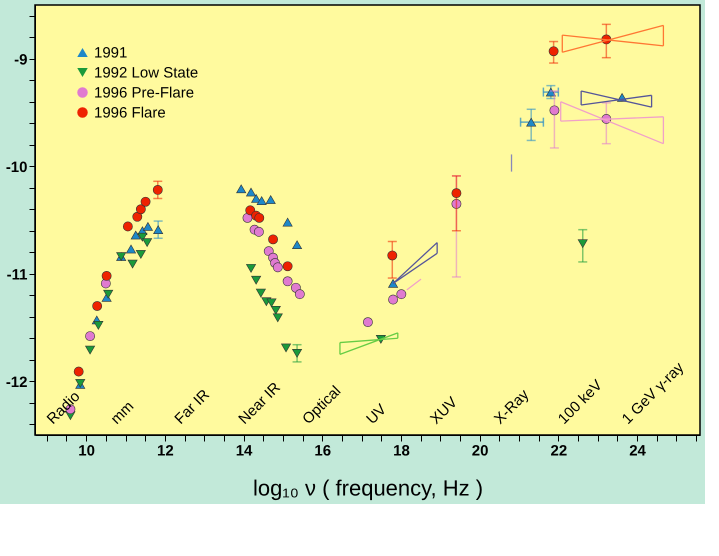 This screenshot has height=556, width=719. What do you see at coordinates (559, 451) in the screenshot?
I see `x-tick-label: 22` at bounding box center [559, 451].